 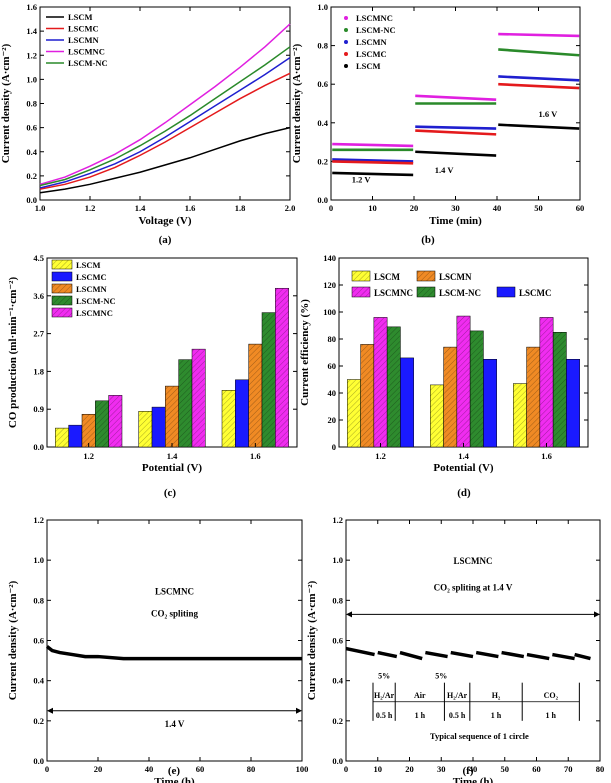 What do you see at coordinates (332, 366) in the screenshot?
I see `chart-d-y-tick-label: 60` at bounding box center [332, 366].